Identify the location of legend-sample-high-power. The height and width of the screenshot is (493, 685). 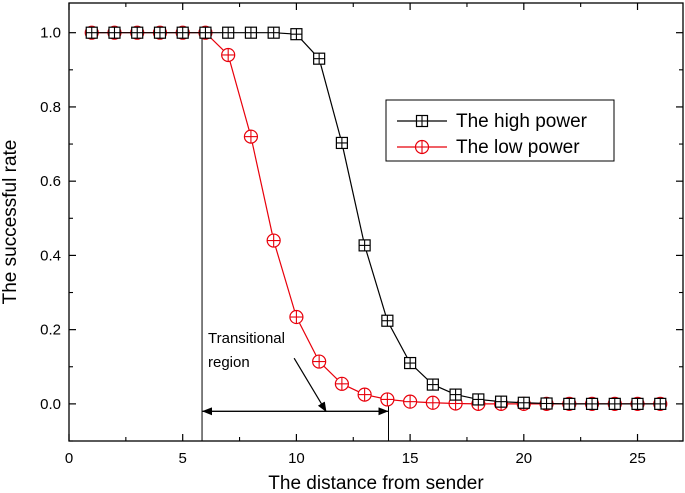
(422, 121).